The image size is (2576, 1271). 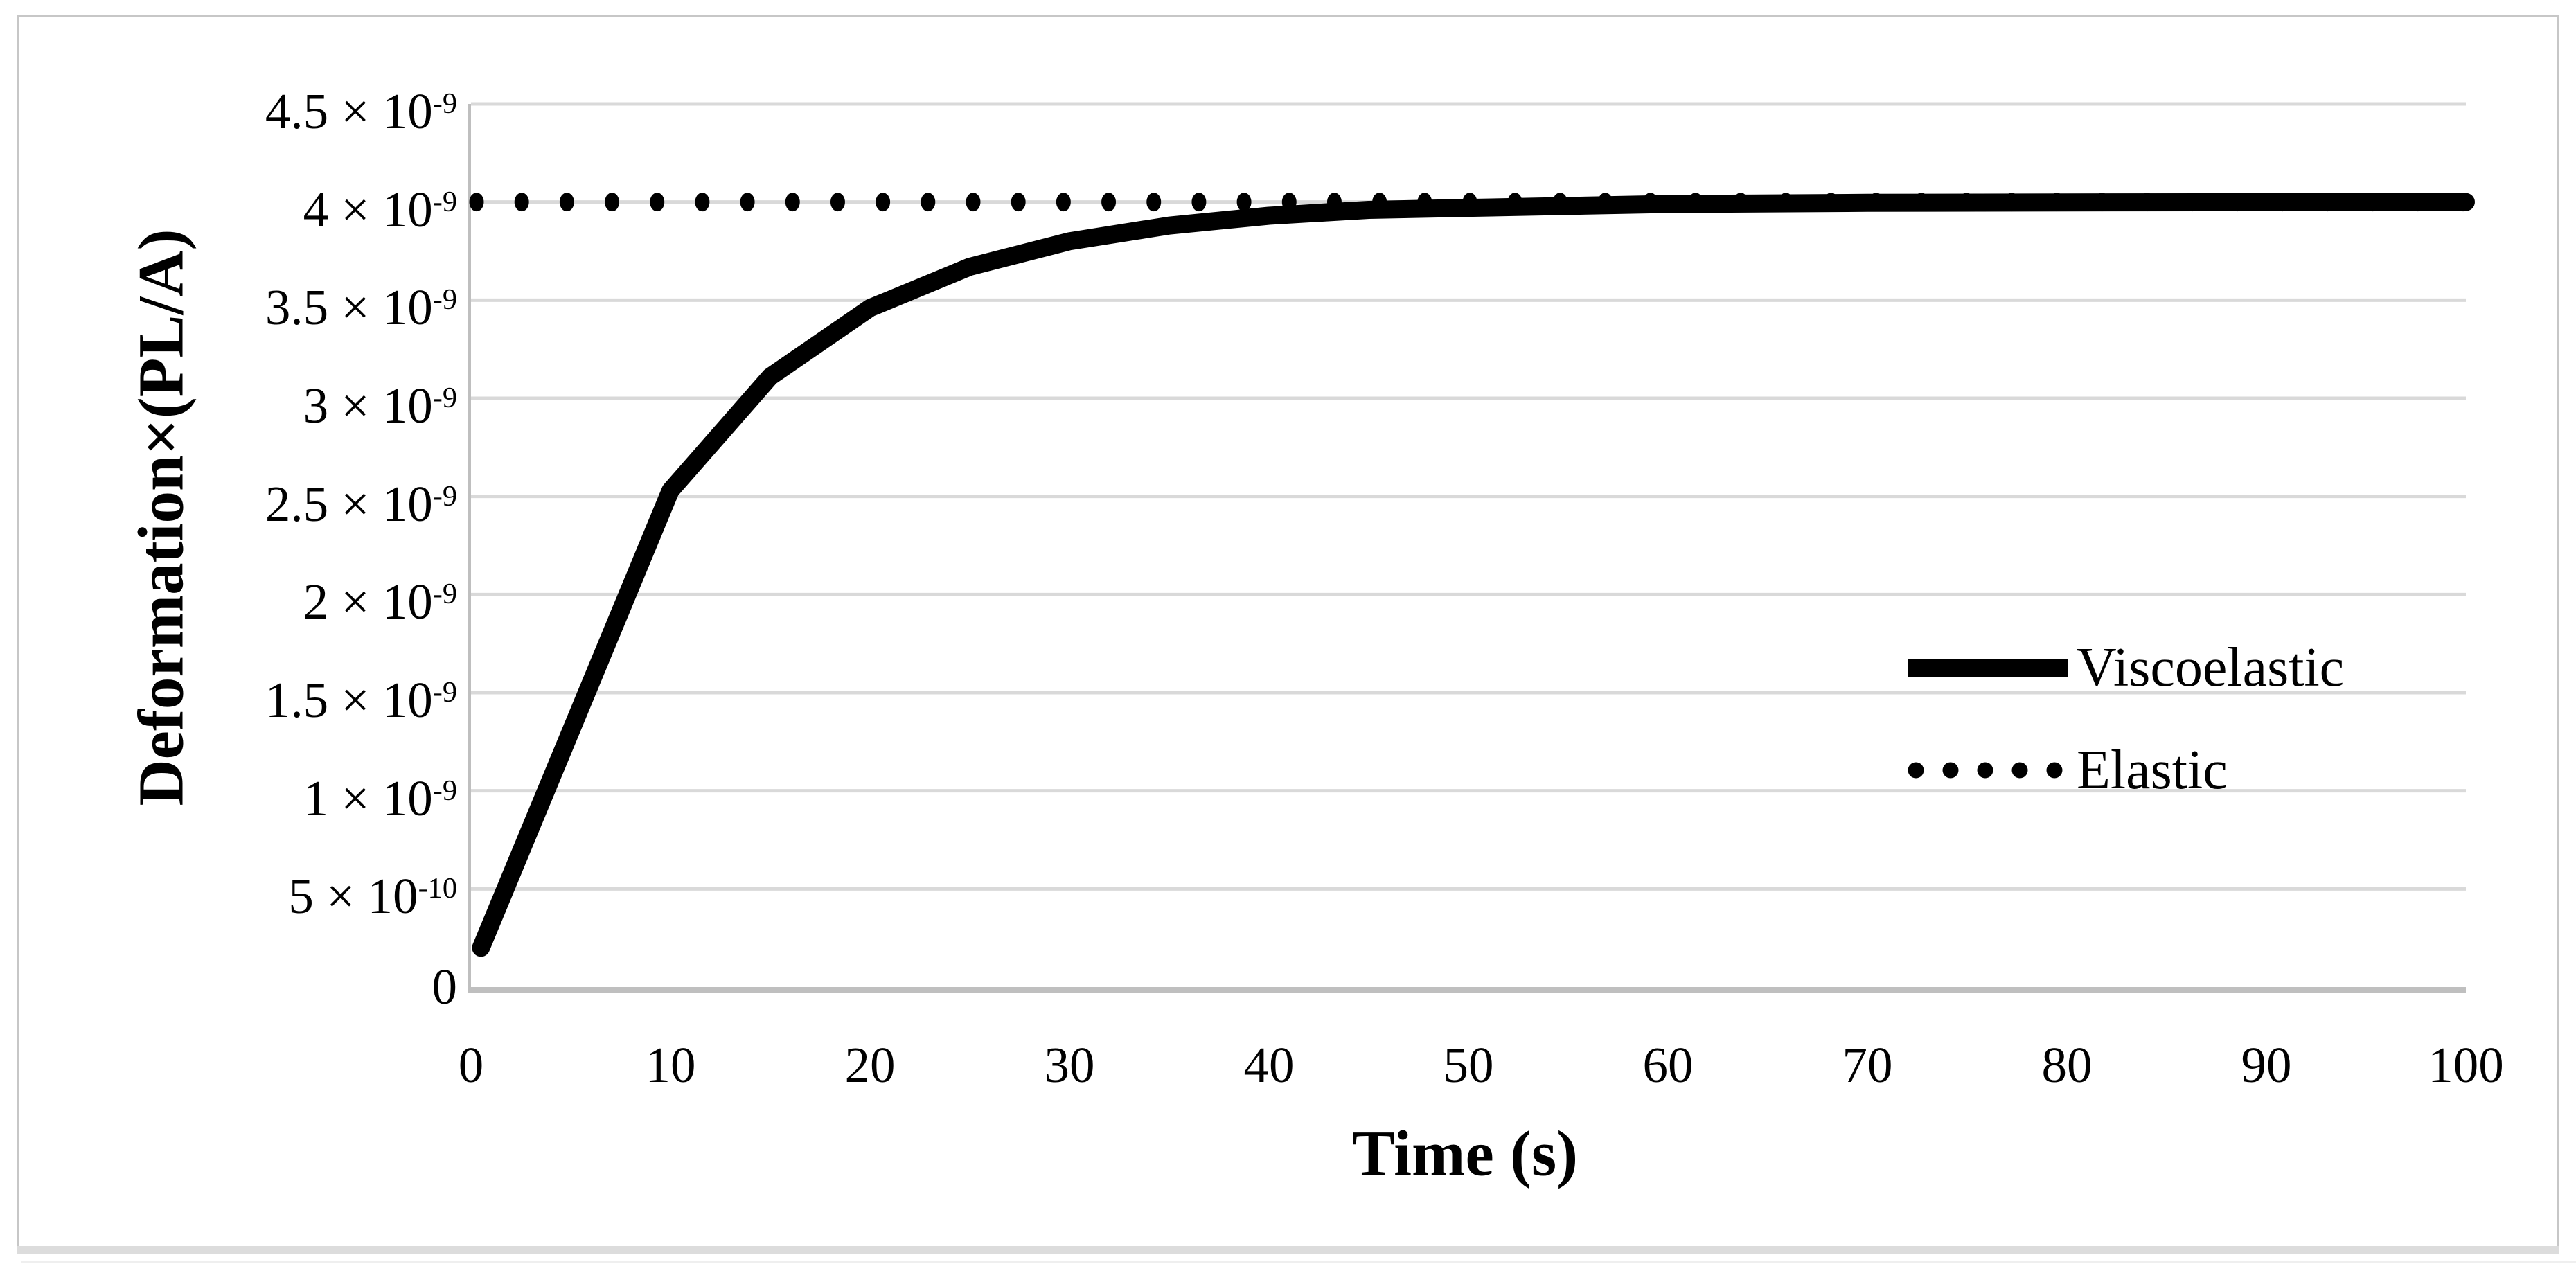 I want to click on x-tick-label: 100, so click(x=2466, y=1065).